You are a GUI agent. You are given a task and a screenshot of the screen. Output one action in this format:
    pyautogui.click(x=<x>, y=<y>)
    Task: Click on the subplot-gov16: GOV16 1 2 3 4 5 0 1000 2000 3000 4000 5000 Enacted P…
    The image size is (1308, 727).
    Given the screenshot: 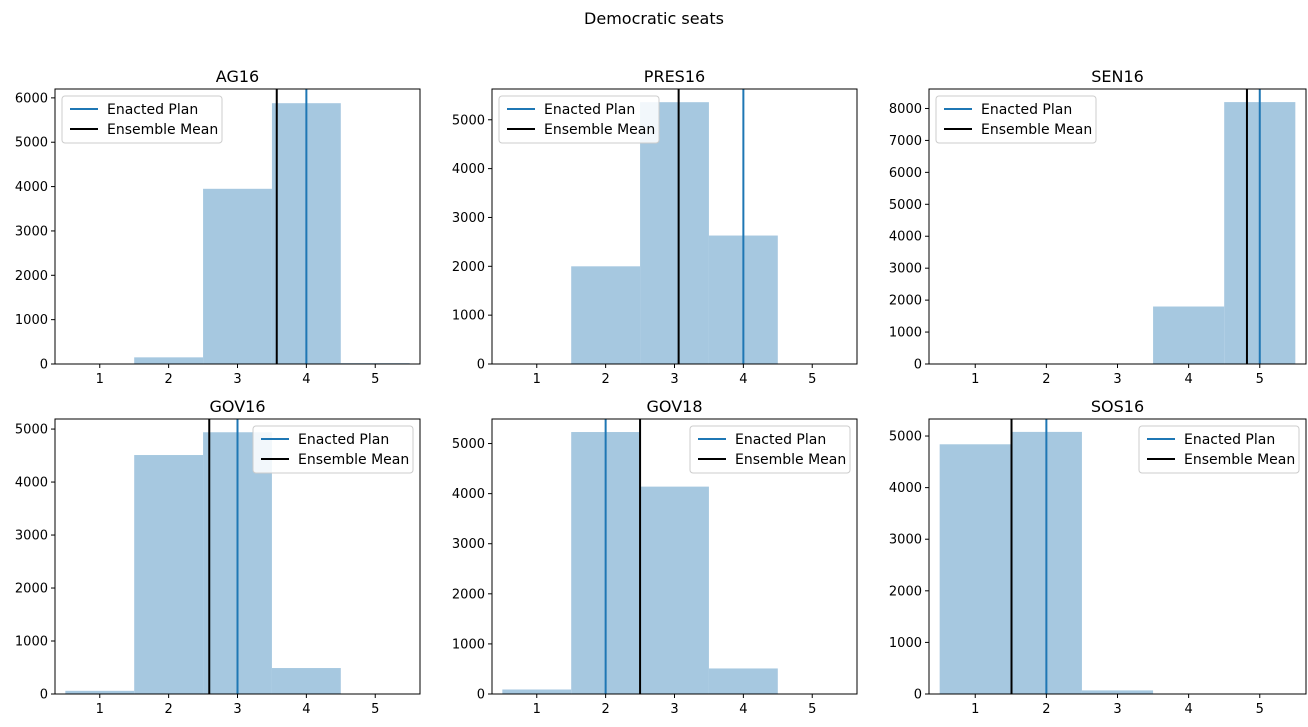 What is the action you would take?
    pyautogui.click(x=218, y=557)
    